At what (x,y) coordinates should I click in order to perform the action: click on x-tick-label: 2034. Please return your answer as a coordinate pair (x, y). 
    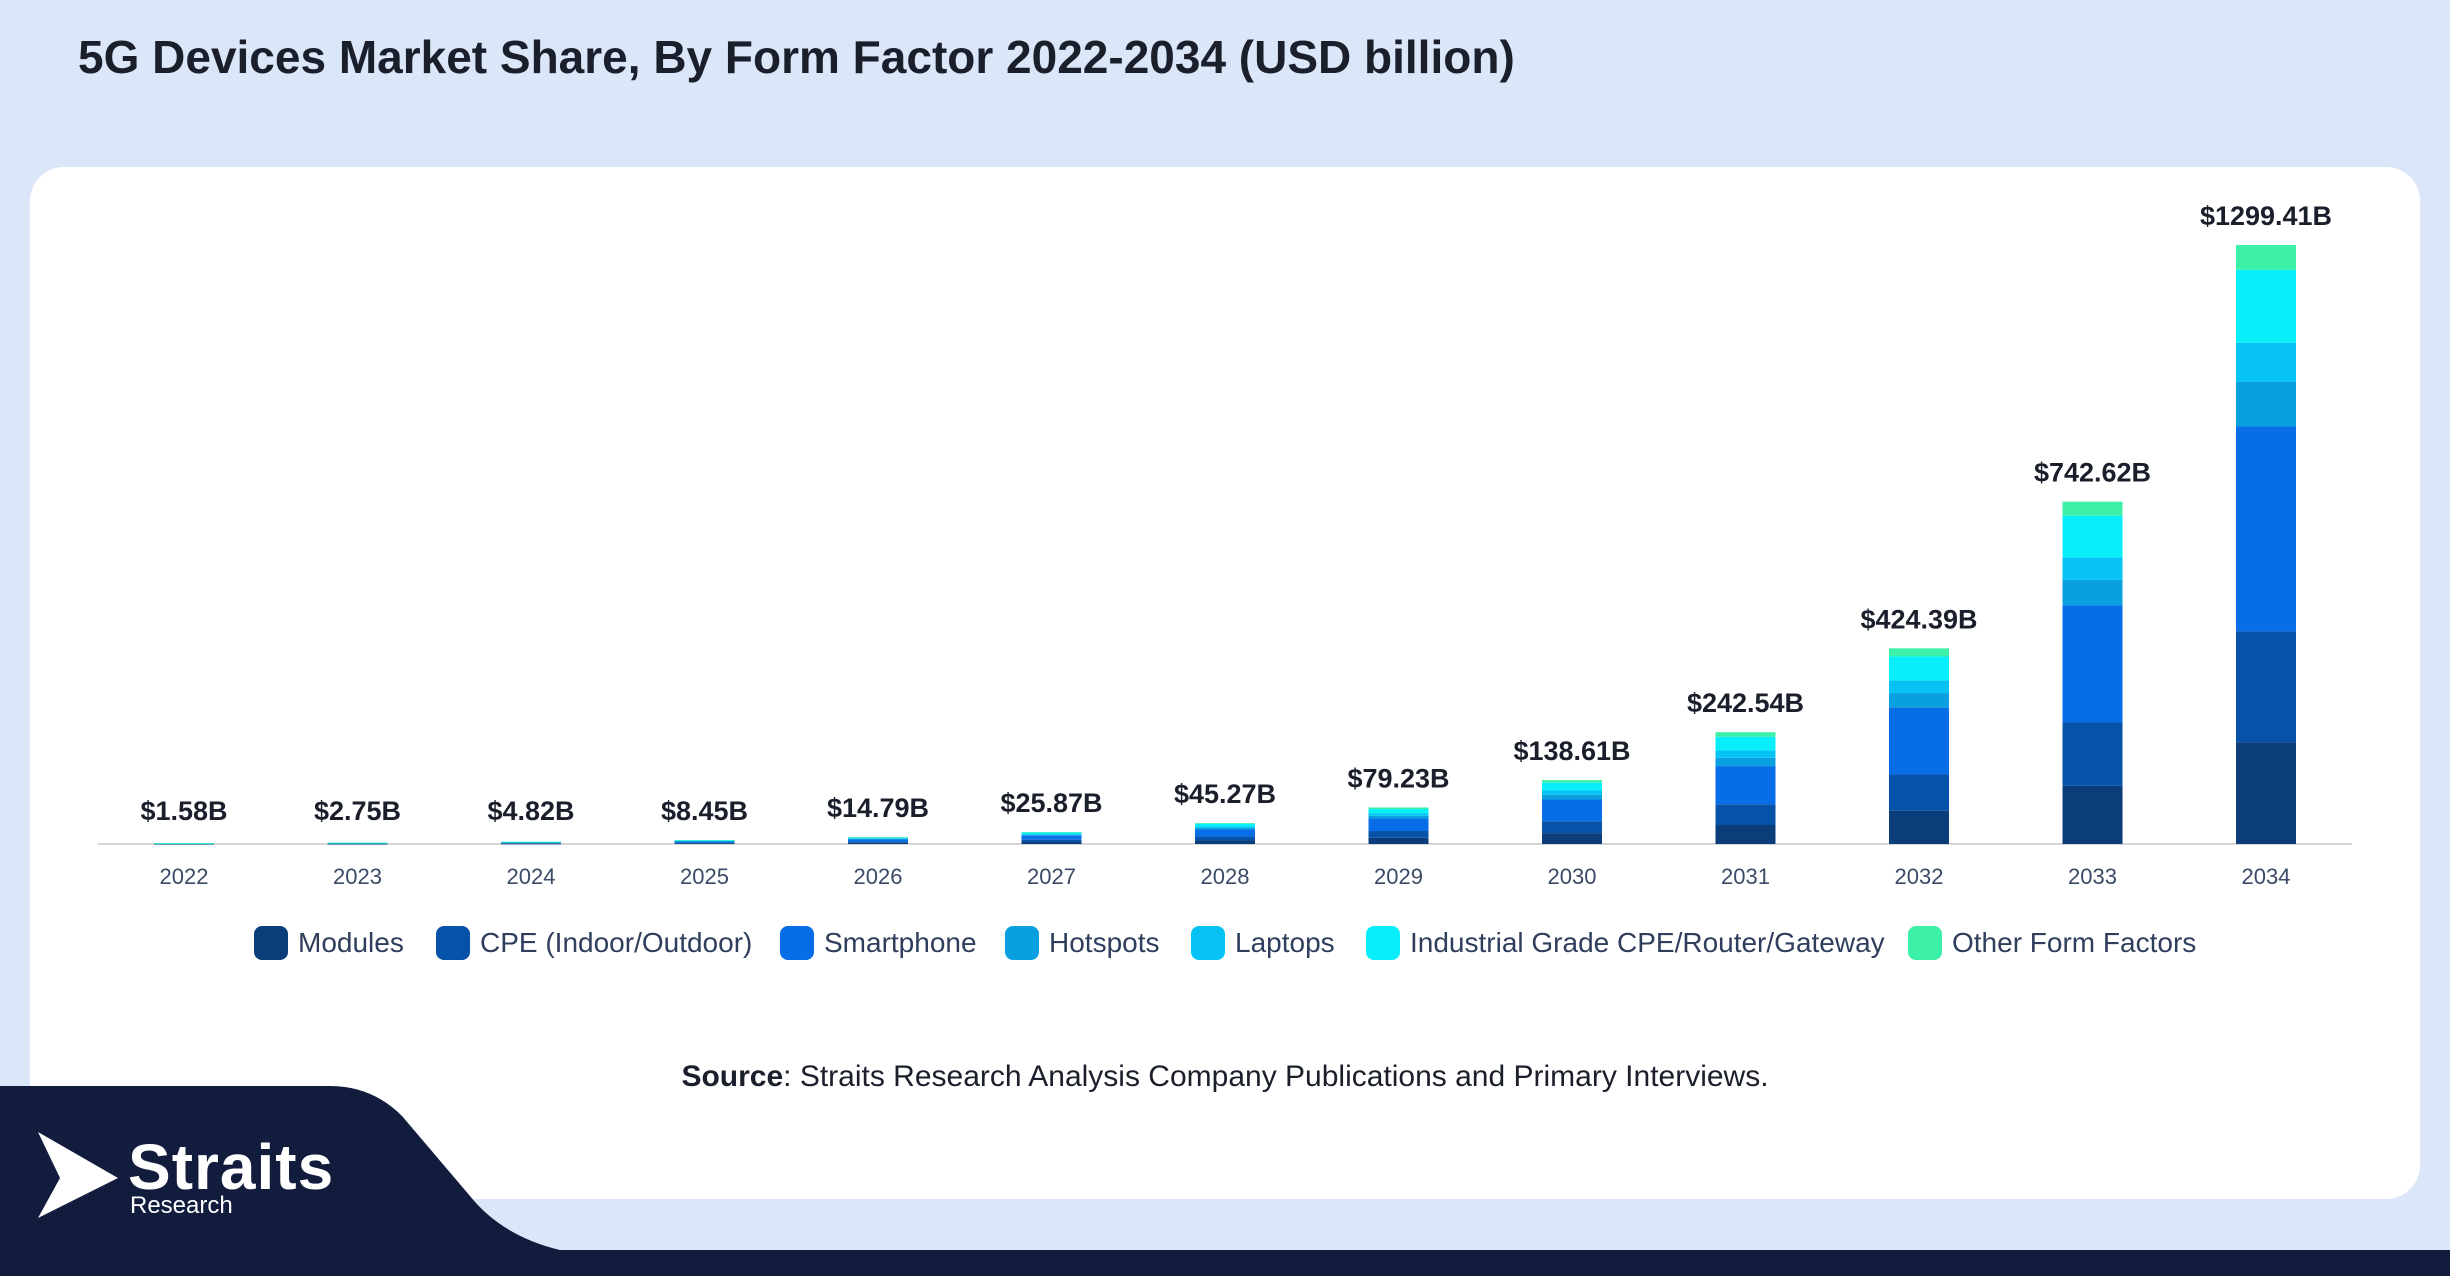
    Looking at the image, I should click on (2266, 876).